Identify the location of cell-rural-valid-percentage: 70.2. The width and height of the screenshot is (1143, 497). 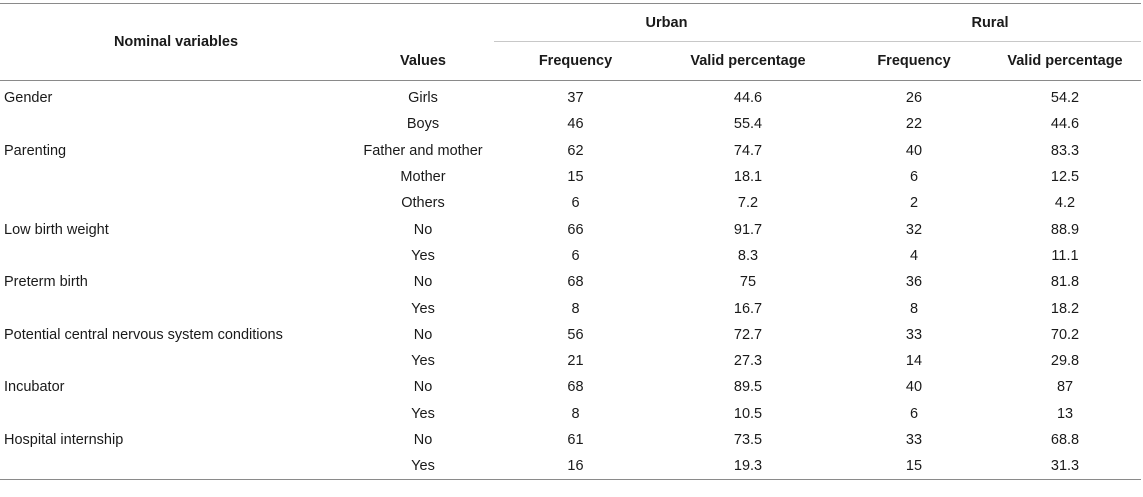
(1065, 334).